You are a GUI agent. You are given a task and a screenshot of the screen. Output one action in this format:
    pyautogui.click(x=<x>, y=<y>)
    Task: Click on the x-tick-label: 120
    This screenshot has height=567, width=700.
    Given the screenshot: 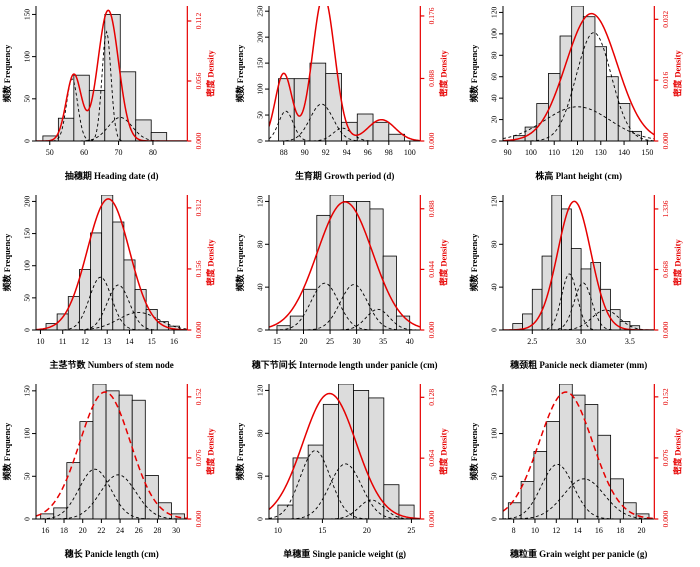 What is the action you would take?
    pyautogui.click(x=577, y=152)
    